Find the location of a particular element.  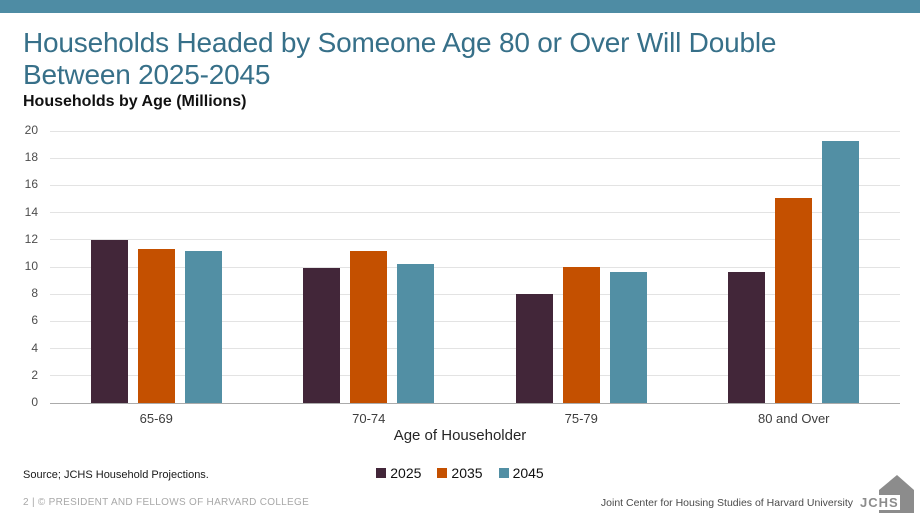

y-tick-label: 16 is located at coordinates (31, 184).